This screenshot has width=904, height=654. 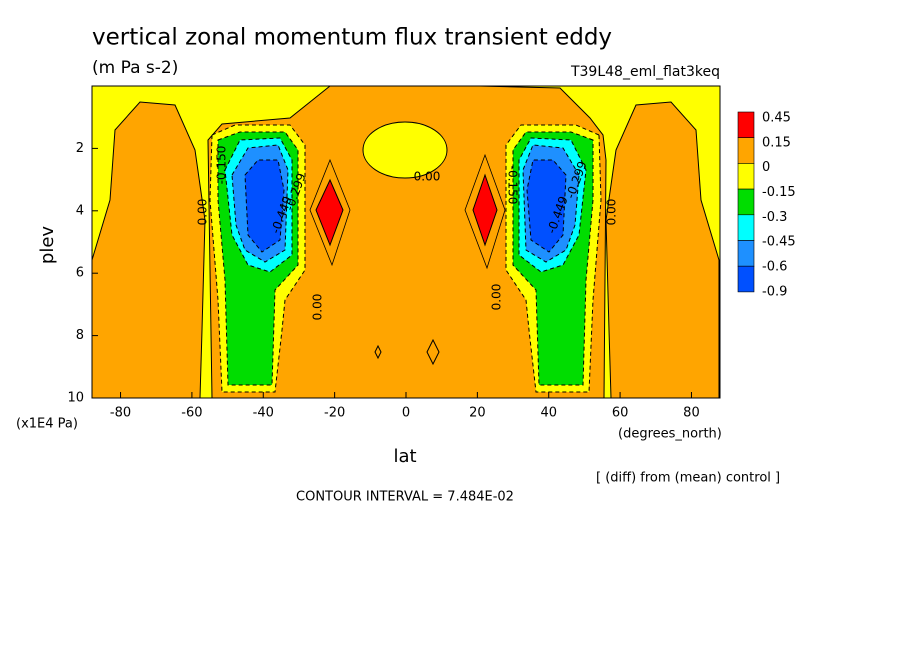 What do you see at coordinates (670, 434) in the screenshot?
I see `x-units: (degrees_north)` at bounding box center [670, 434].